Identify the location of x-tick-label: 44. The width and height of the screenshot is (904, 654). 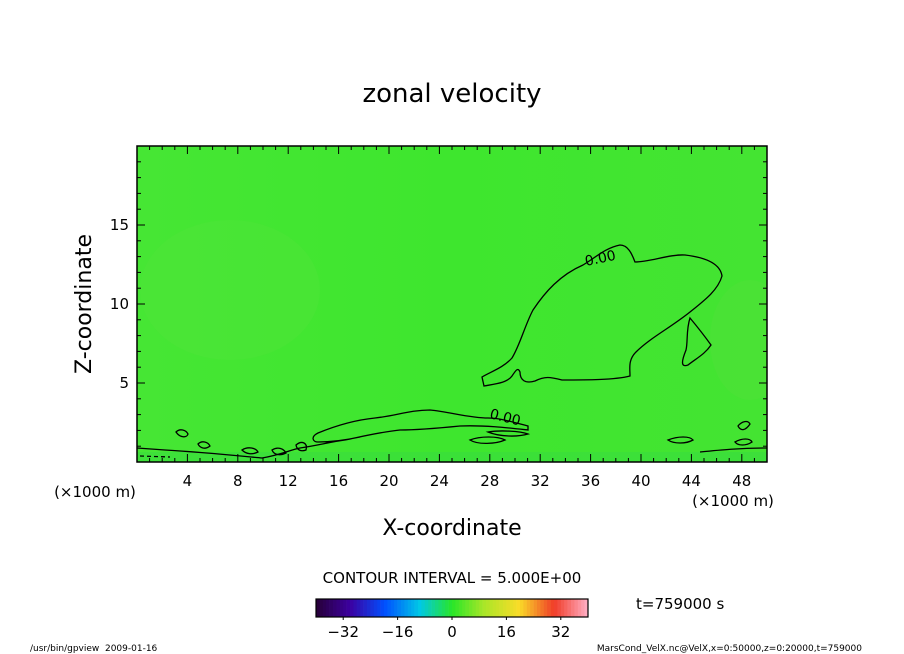
(691, 481).